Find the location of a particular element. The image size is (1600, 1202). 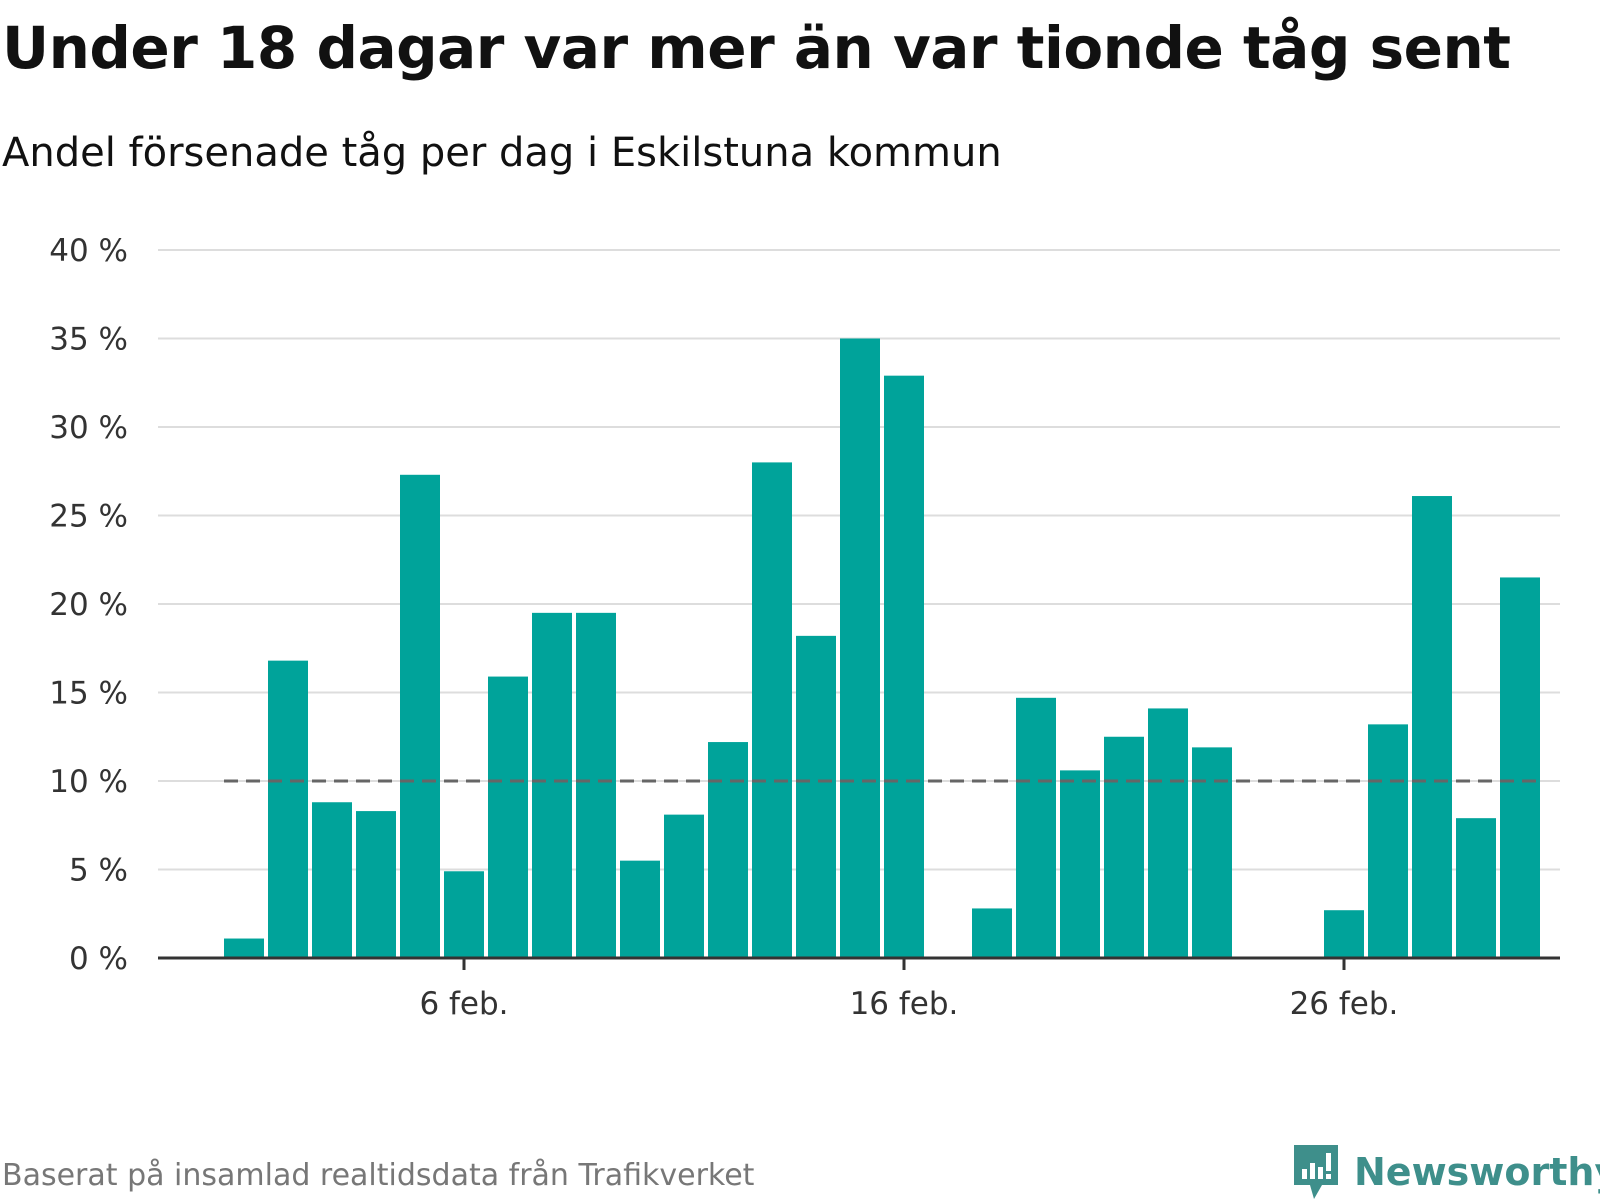

y-tick-label: 25 % is located at coordinates (88, 517).